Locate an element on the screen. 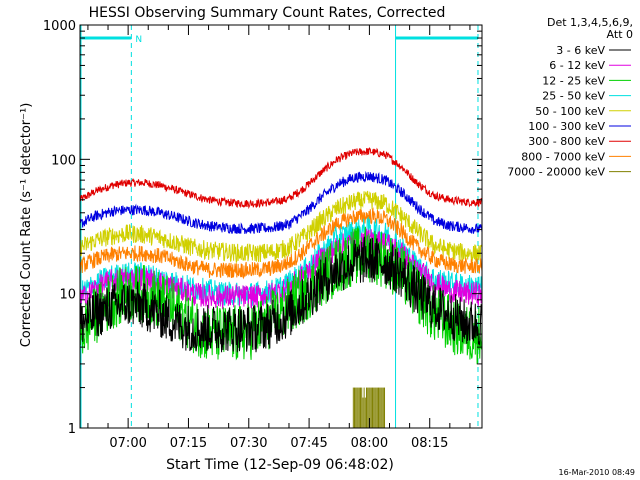 The height and width of the screenshot is (480, 640). legend-header: Det 1,3,4,5,6,9, is located at coordinates (590, 22).